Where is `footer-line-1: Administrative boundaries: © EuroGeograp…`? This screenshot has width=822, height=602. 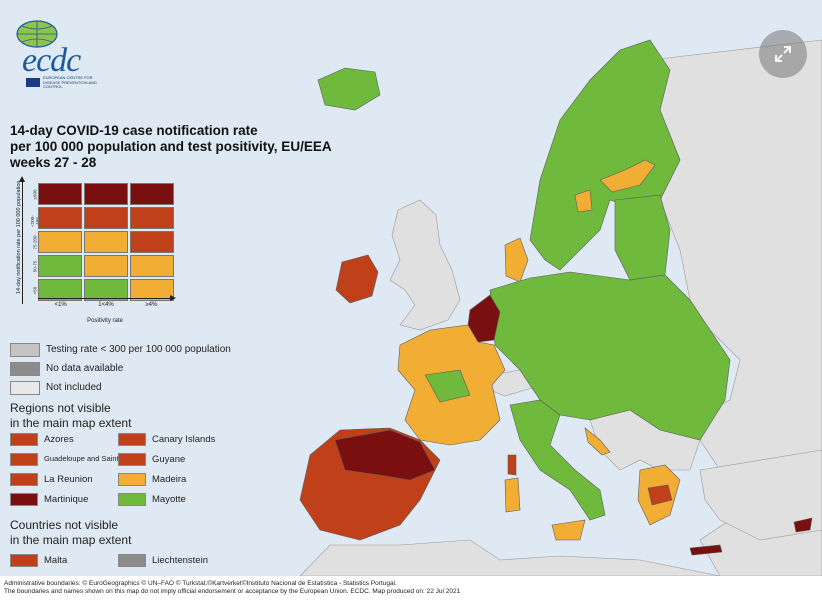
footer-line-1: Administrative boundaries: © EuroGeograp… is located at coordinates (200, 583).